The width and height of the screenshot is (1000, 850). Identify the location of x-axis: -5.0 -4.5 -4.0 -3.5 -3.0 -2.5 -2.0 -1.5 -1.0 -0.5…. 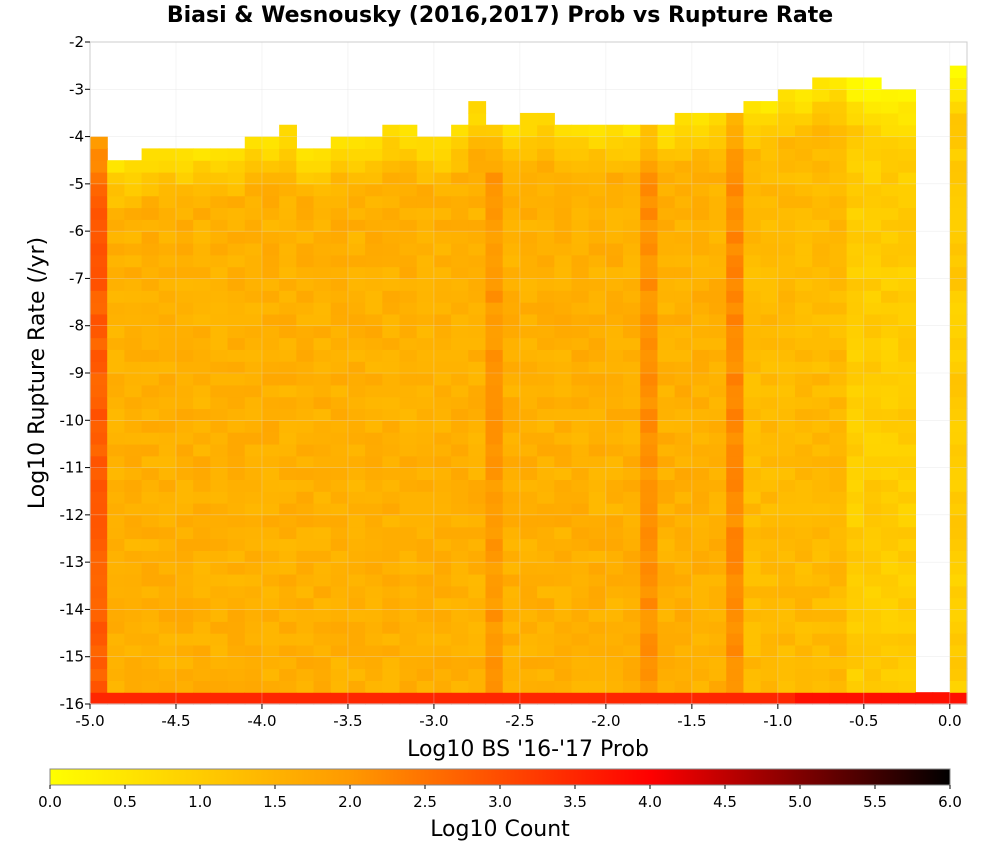
(518, 717).